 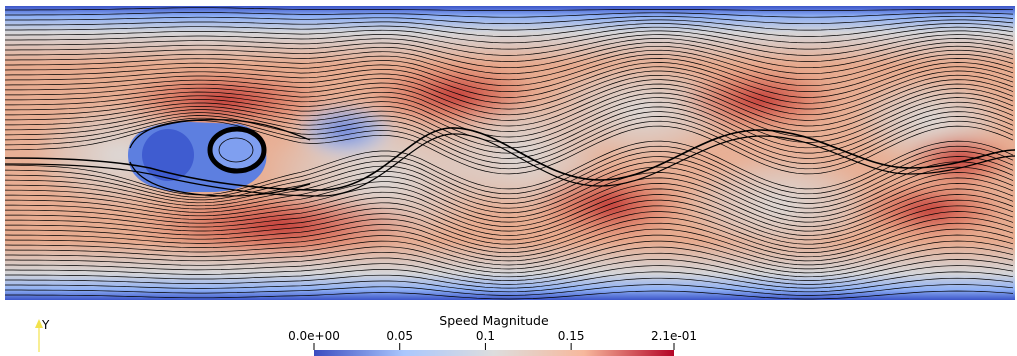 I want to click on recirculation-zone, so click(x=237, y=150).